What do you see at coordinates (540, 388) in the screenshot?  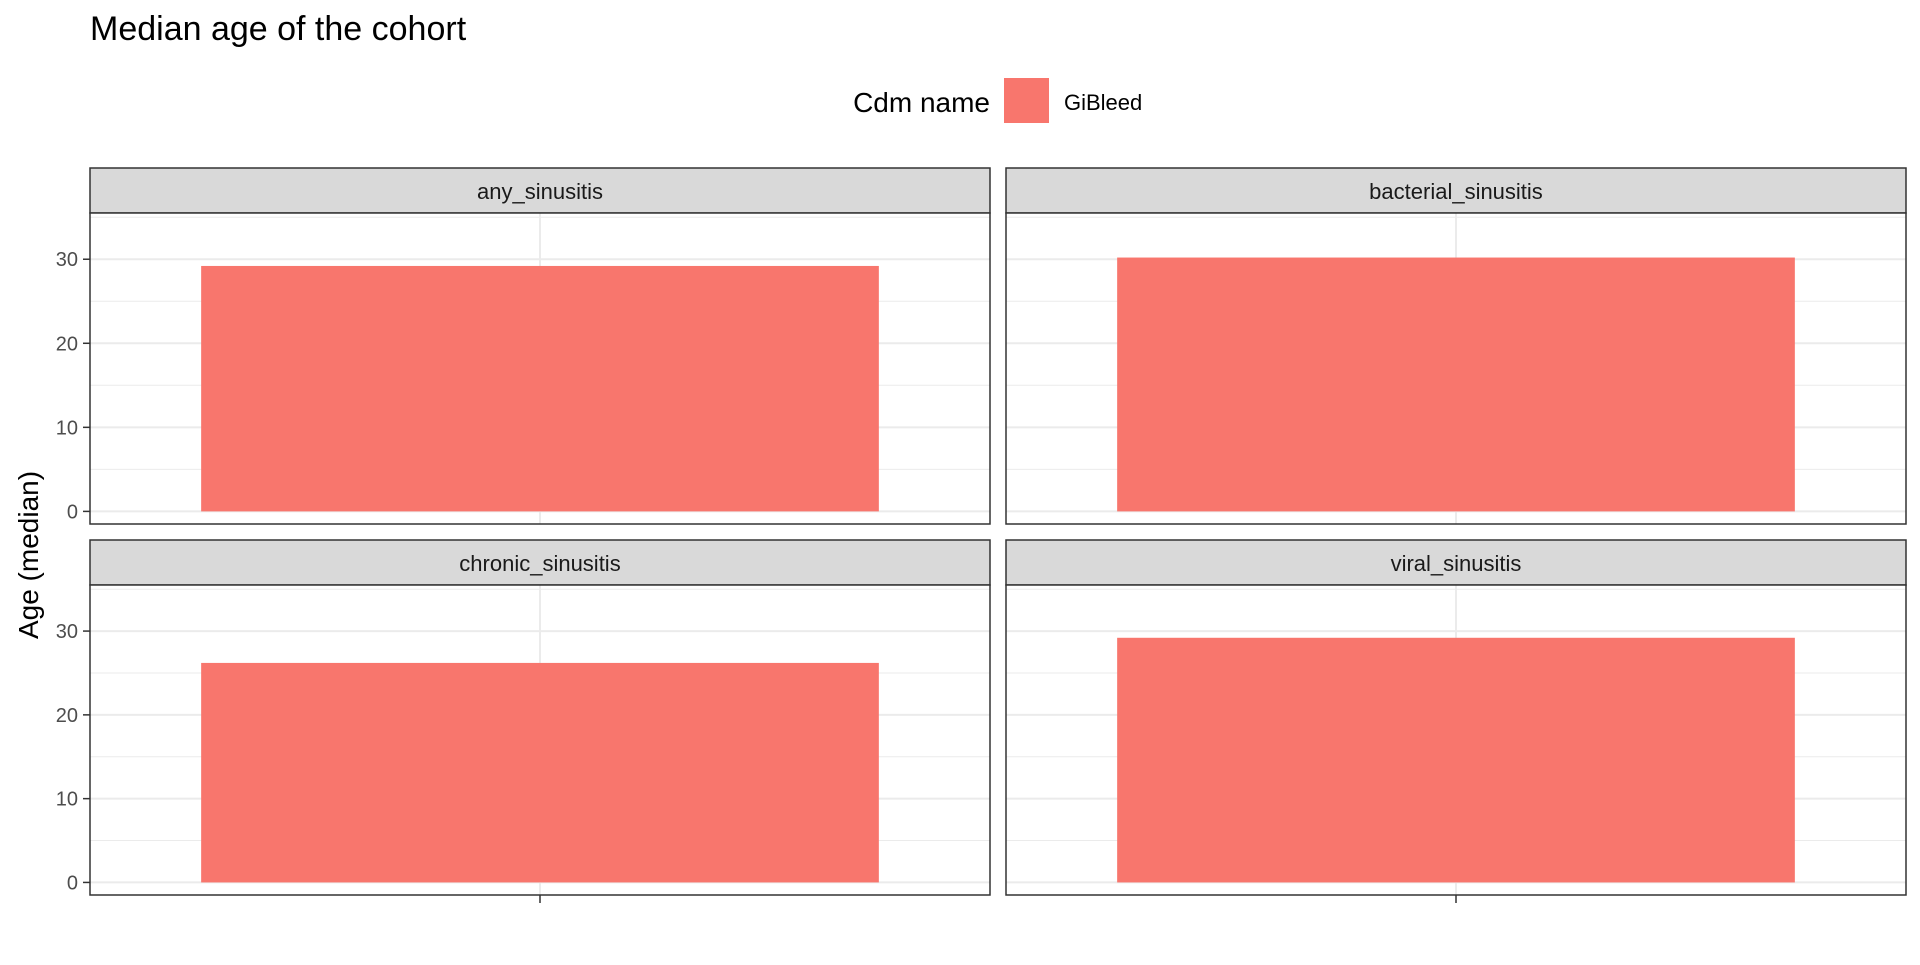 I see `bar-any-sinusitis` at bounding box center [540, 388].